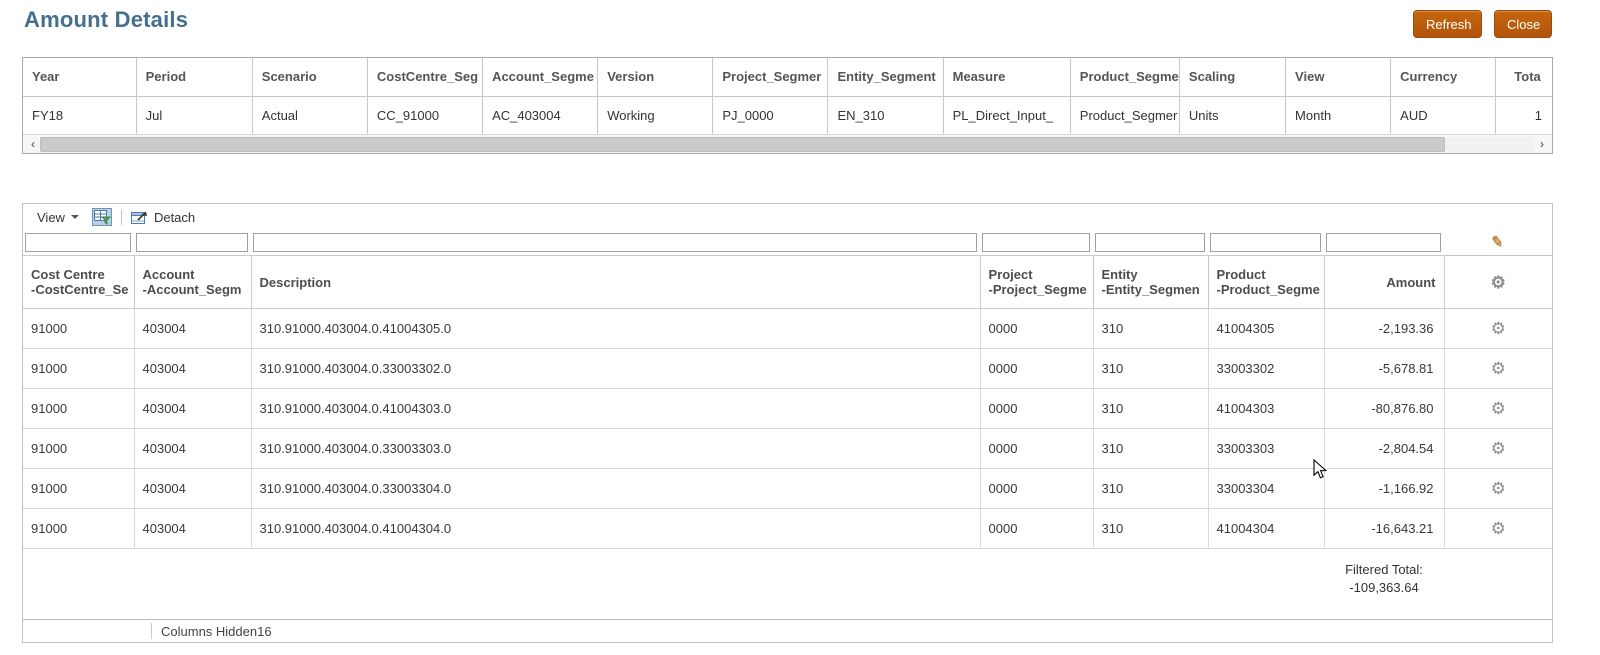 Image resolution: width=1600 pixels, height=655 pixels. I want to click on cell-amount: -2,193.36, so click(1384, 328).